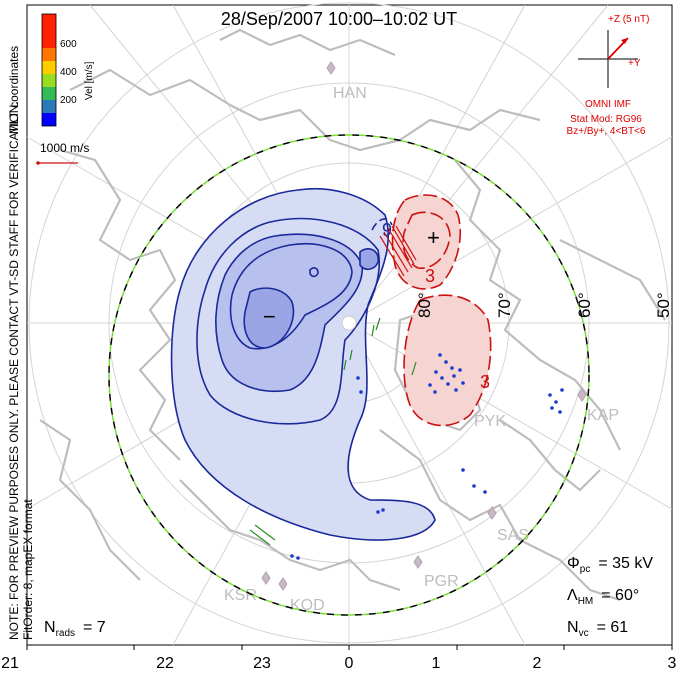 The image size is (680, 674). Describe the element at coordinates (663, 305) in the screenshot. I see `lat-label-50: 50°` at that location.